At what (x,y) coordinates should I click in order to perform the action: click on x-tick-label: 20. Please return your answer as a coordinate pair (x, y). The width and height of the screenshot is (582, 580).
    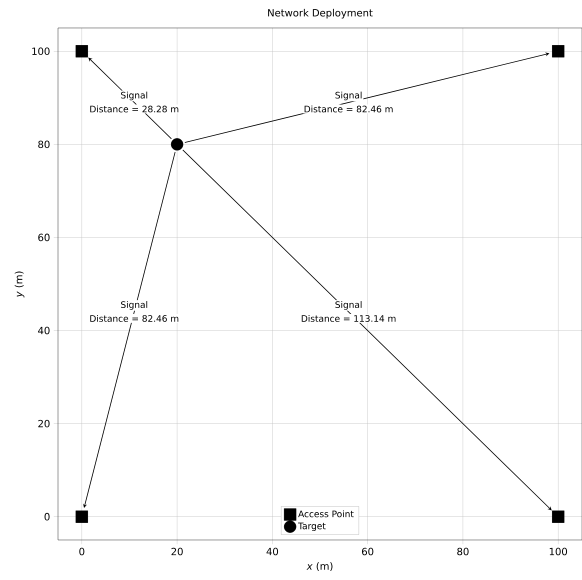
    Looking at the image, I should click on (177, 552).